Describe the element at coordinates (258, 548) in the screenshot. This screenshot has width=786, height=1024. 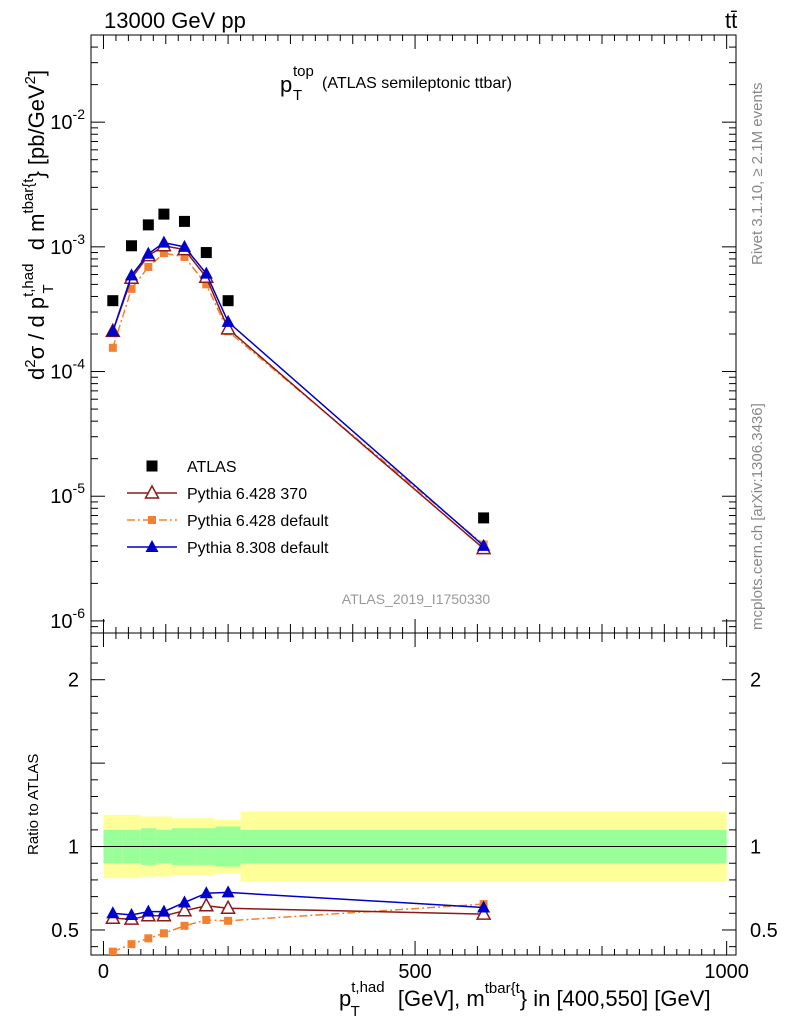
I see `legend-label: Pythia 8.308 default` at that location.